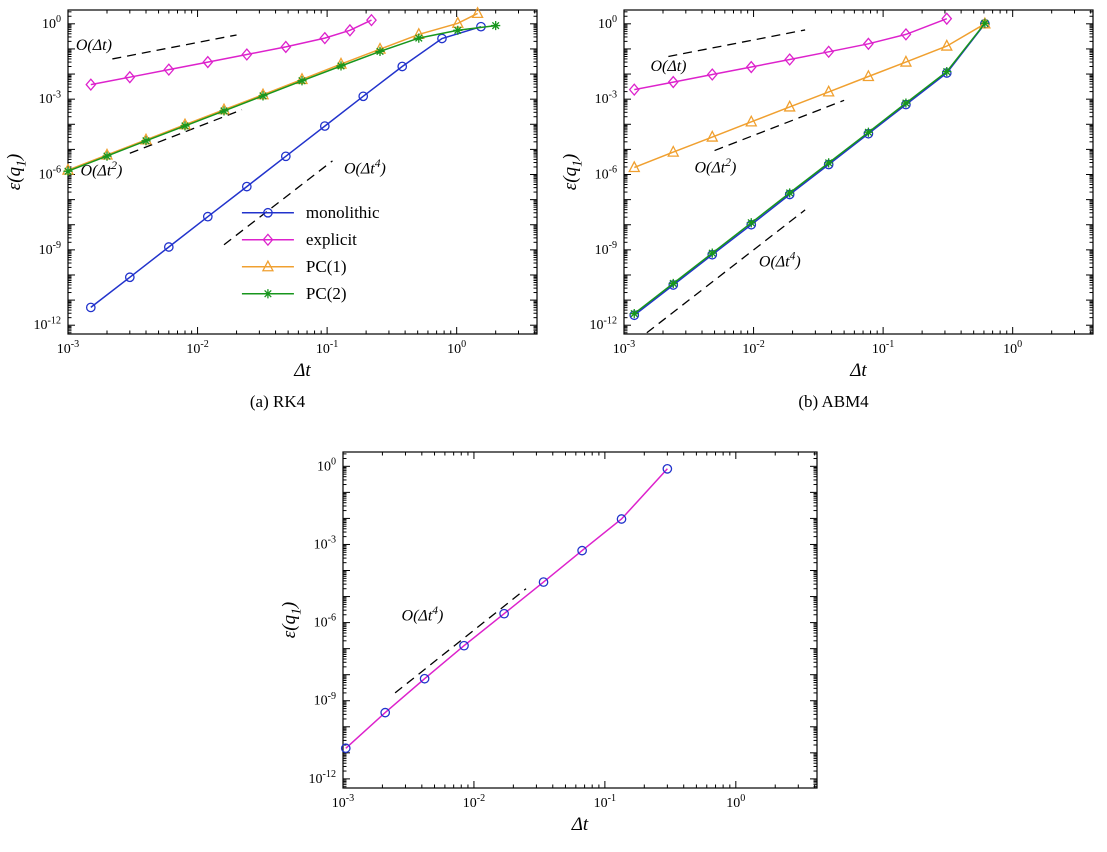 This screenshot has width=1107, height=852. I want to click on caption-panel-b: (b) ABM4, so click(833, 401).